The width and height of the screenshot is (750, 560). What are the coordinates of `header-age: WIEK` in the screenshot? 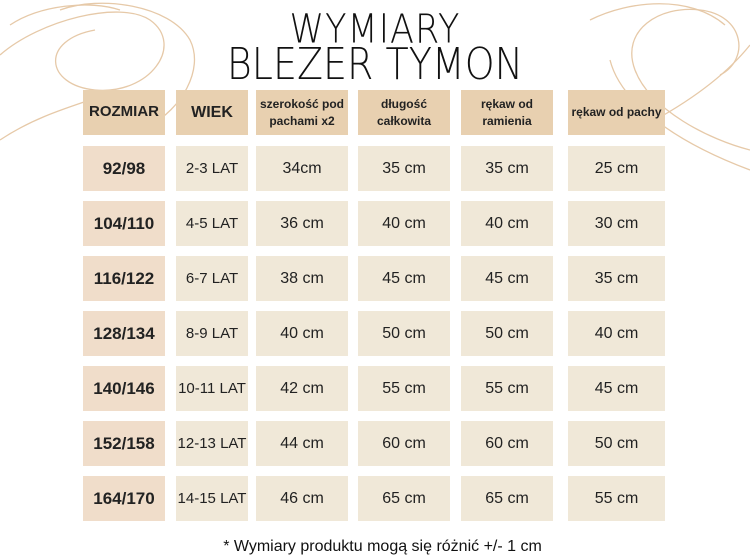 It's located at (212, 112).